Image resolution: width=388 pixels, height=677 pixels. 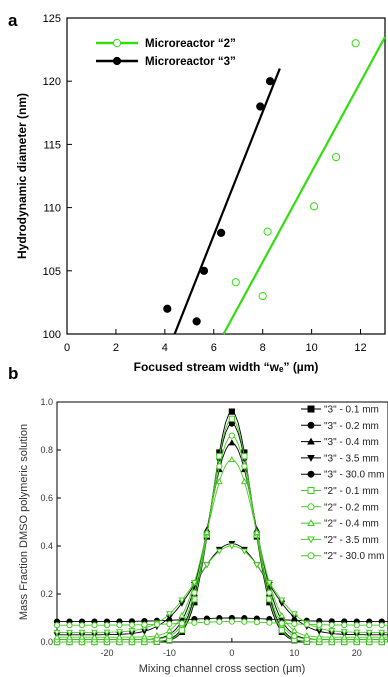 I want to click on panel-b-x-tick-label: 10, so click(x=294, y=653).